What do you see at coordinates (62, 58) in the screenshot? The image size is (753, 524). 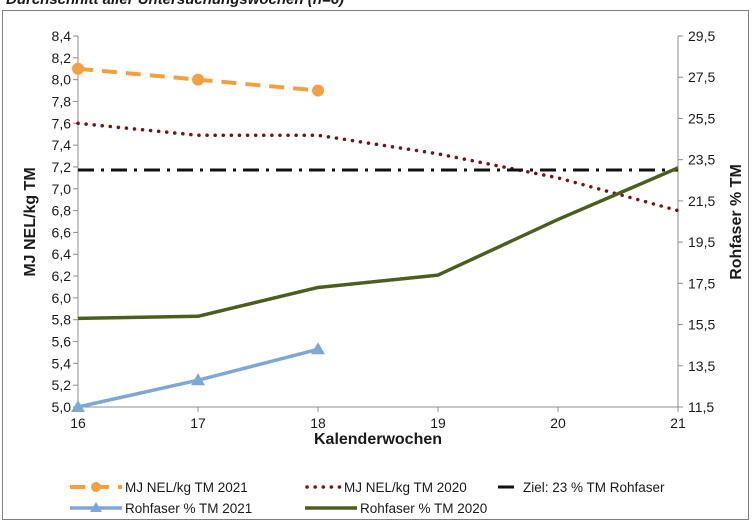 I see `y-left-tick-label: 8,2` at bounding box center [62, 58].